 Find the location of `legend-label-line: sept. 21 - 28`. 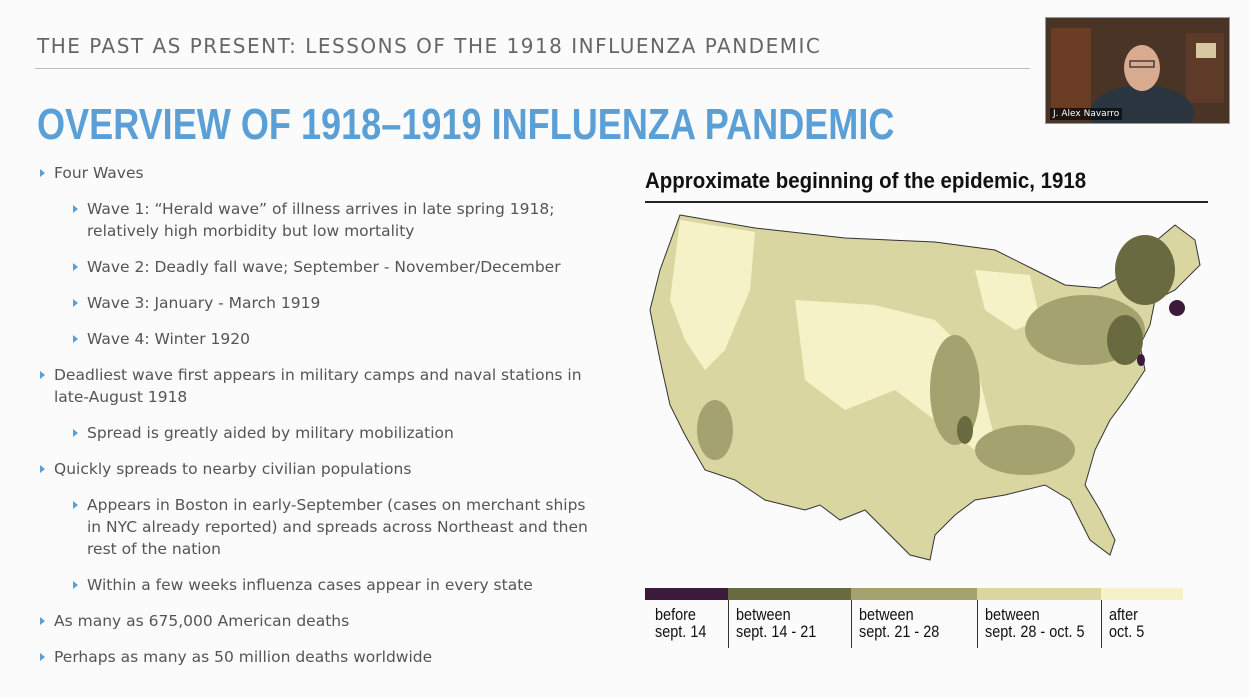

legend-label-line: sept. 21 - 28 is located at coordinates (899, 631).